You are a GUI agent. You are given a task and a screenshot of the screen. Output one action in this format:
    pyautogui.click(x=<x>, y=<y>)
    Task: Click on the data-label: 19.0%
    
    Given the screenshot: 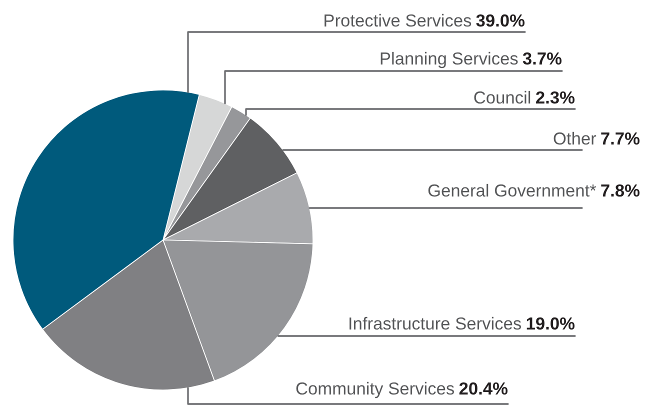 What is the action you would take?
    pyautogui.click(x=550, y=323)
    